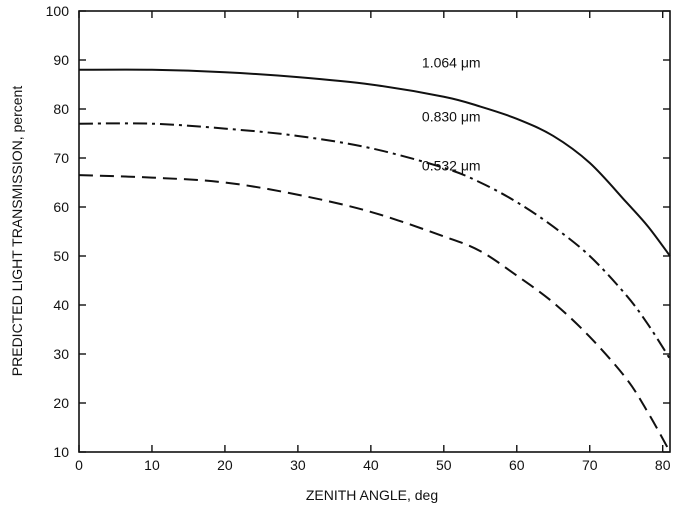 This screenshot has height=508, width=678. What do you see at coordinates (58, 11) in the screenshot?
I see `y-tick-label: 100` at bounding box center [58, 11].